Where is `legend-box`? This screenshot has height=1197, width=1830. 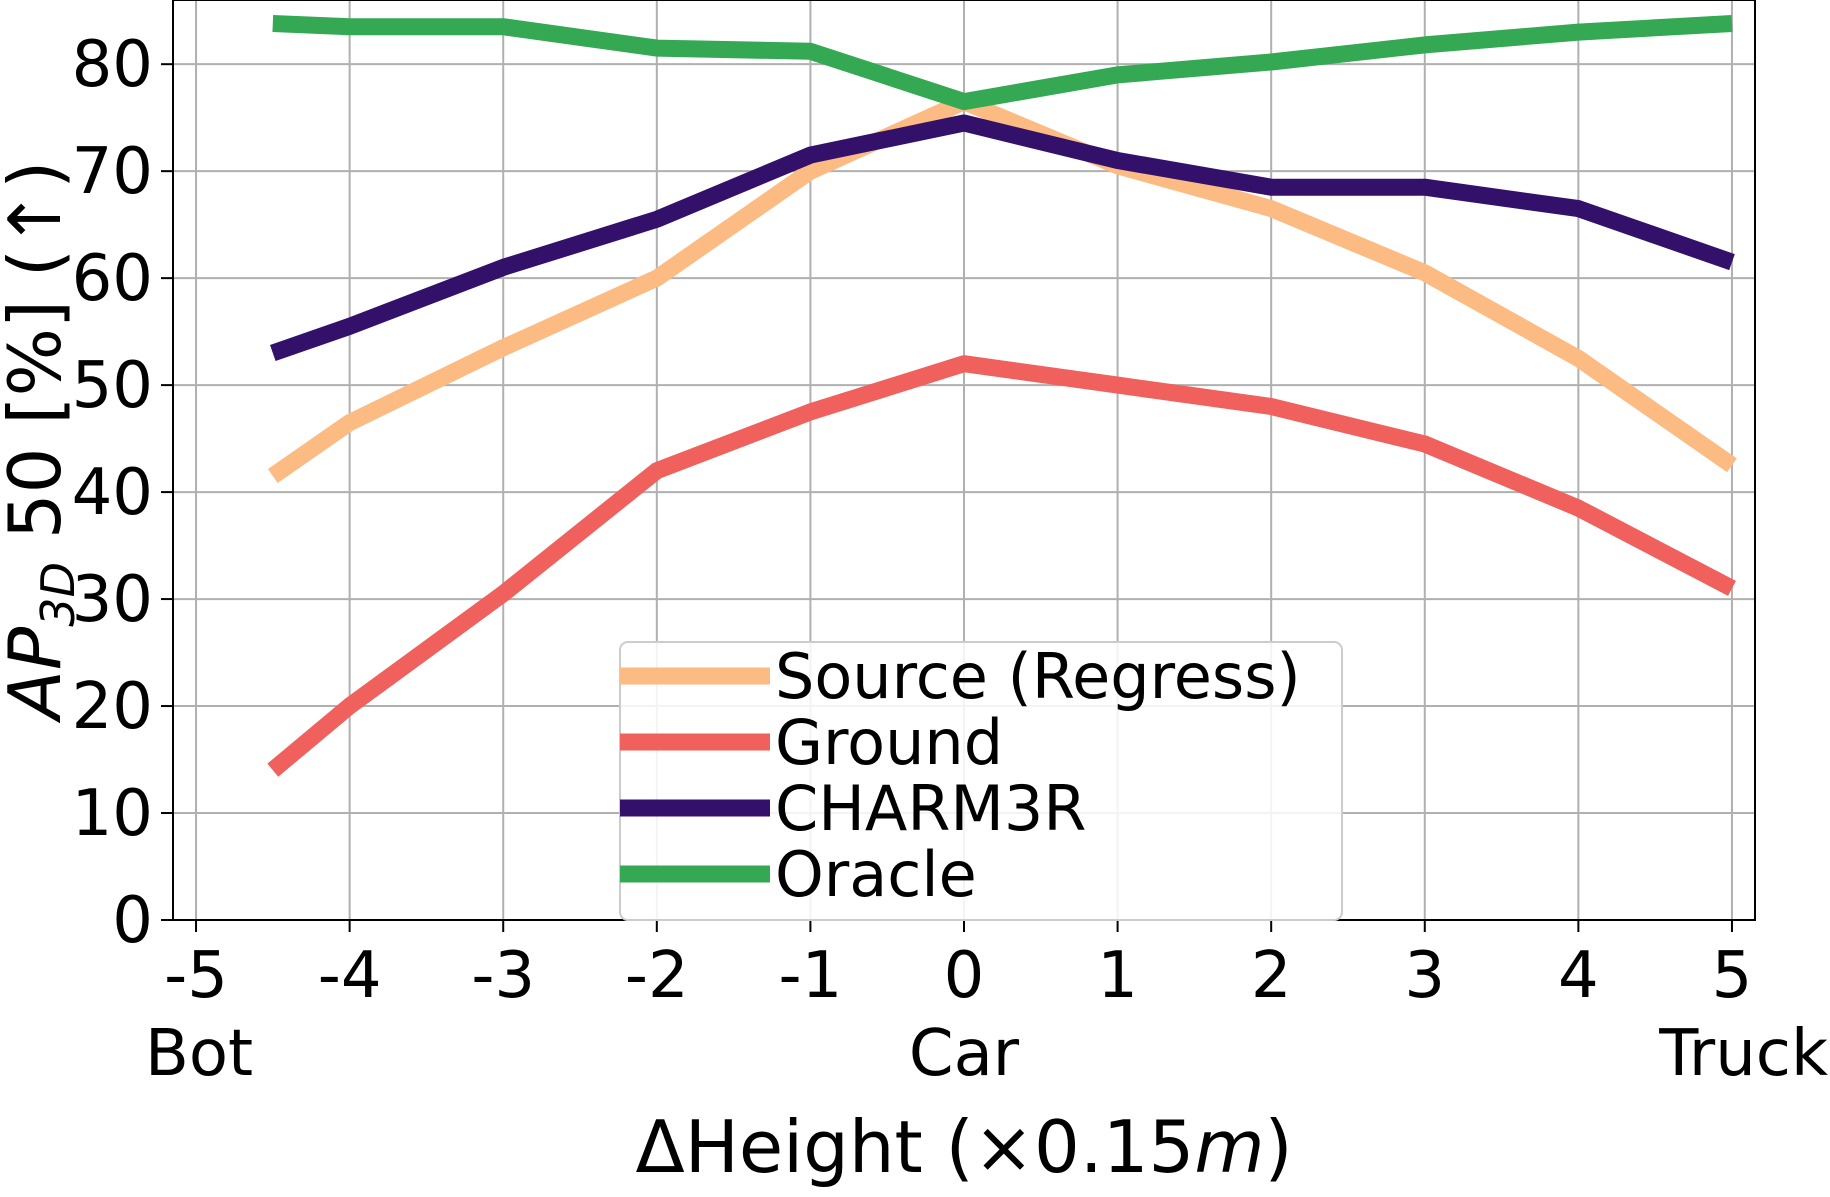
legend-box is located at coordinates (981, 781).